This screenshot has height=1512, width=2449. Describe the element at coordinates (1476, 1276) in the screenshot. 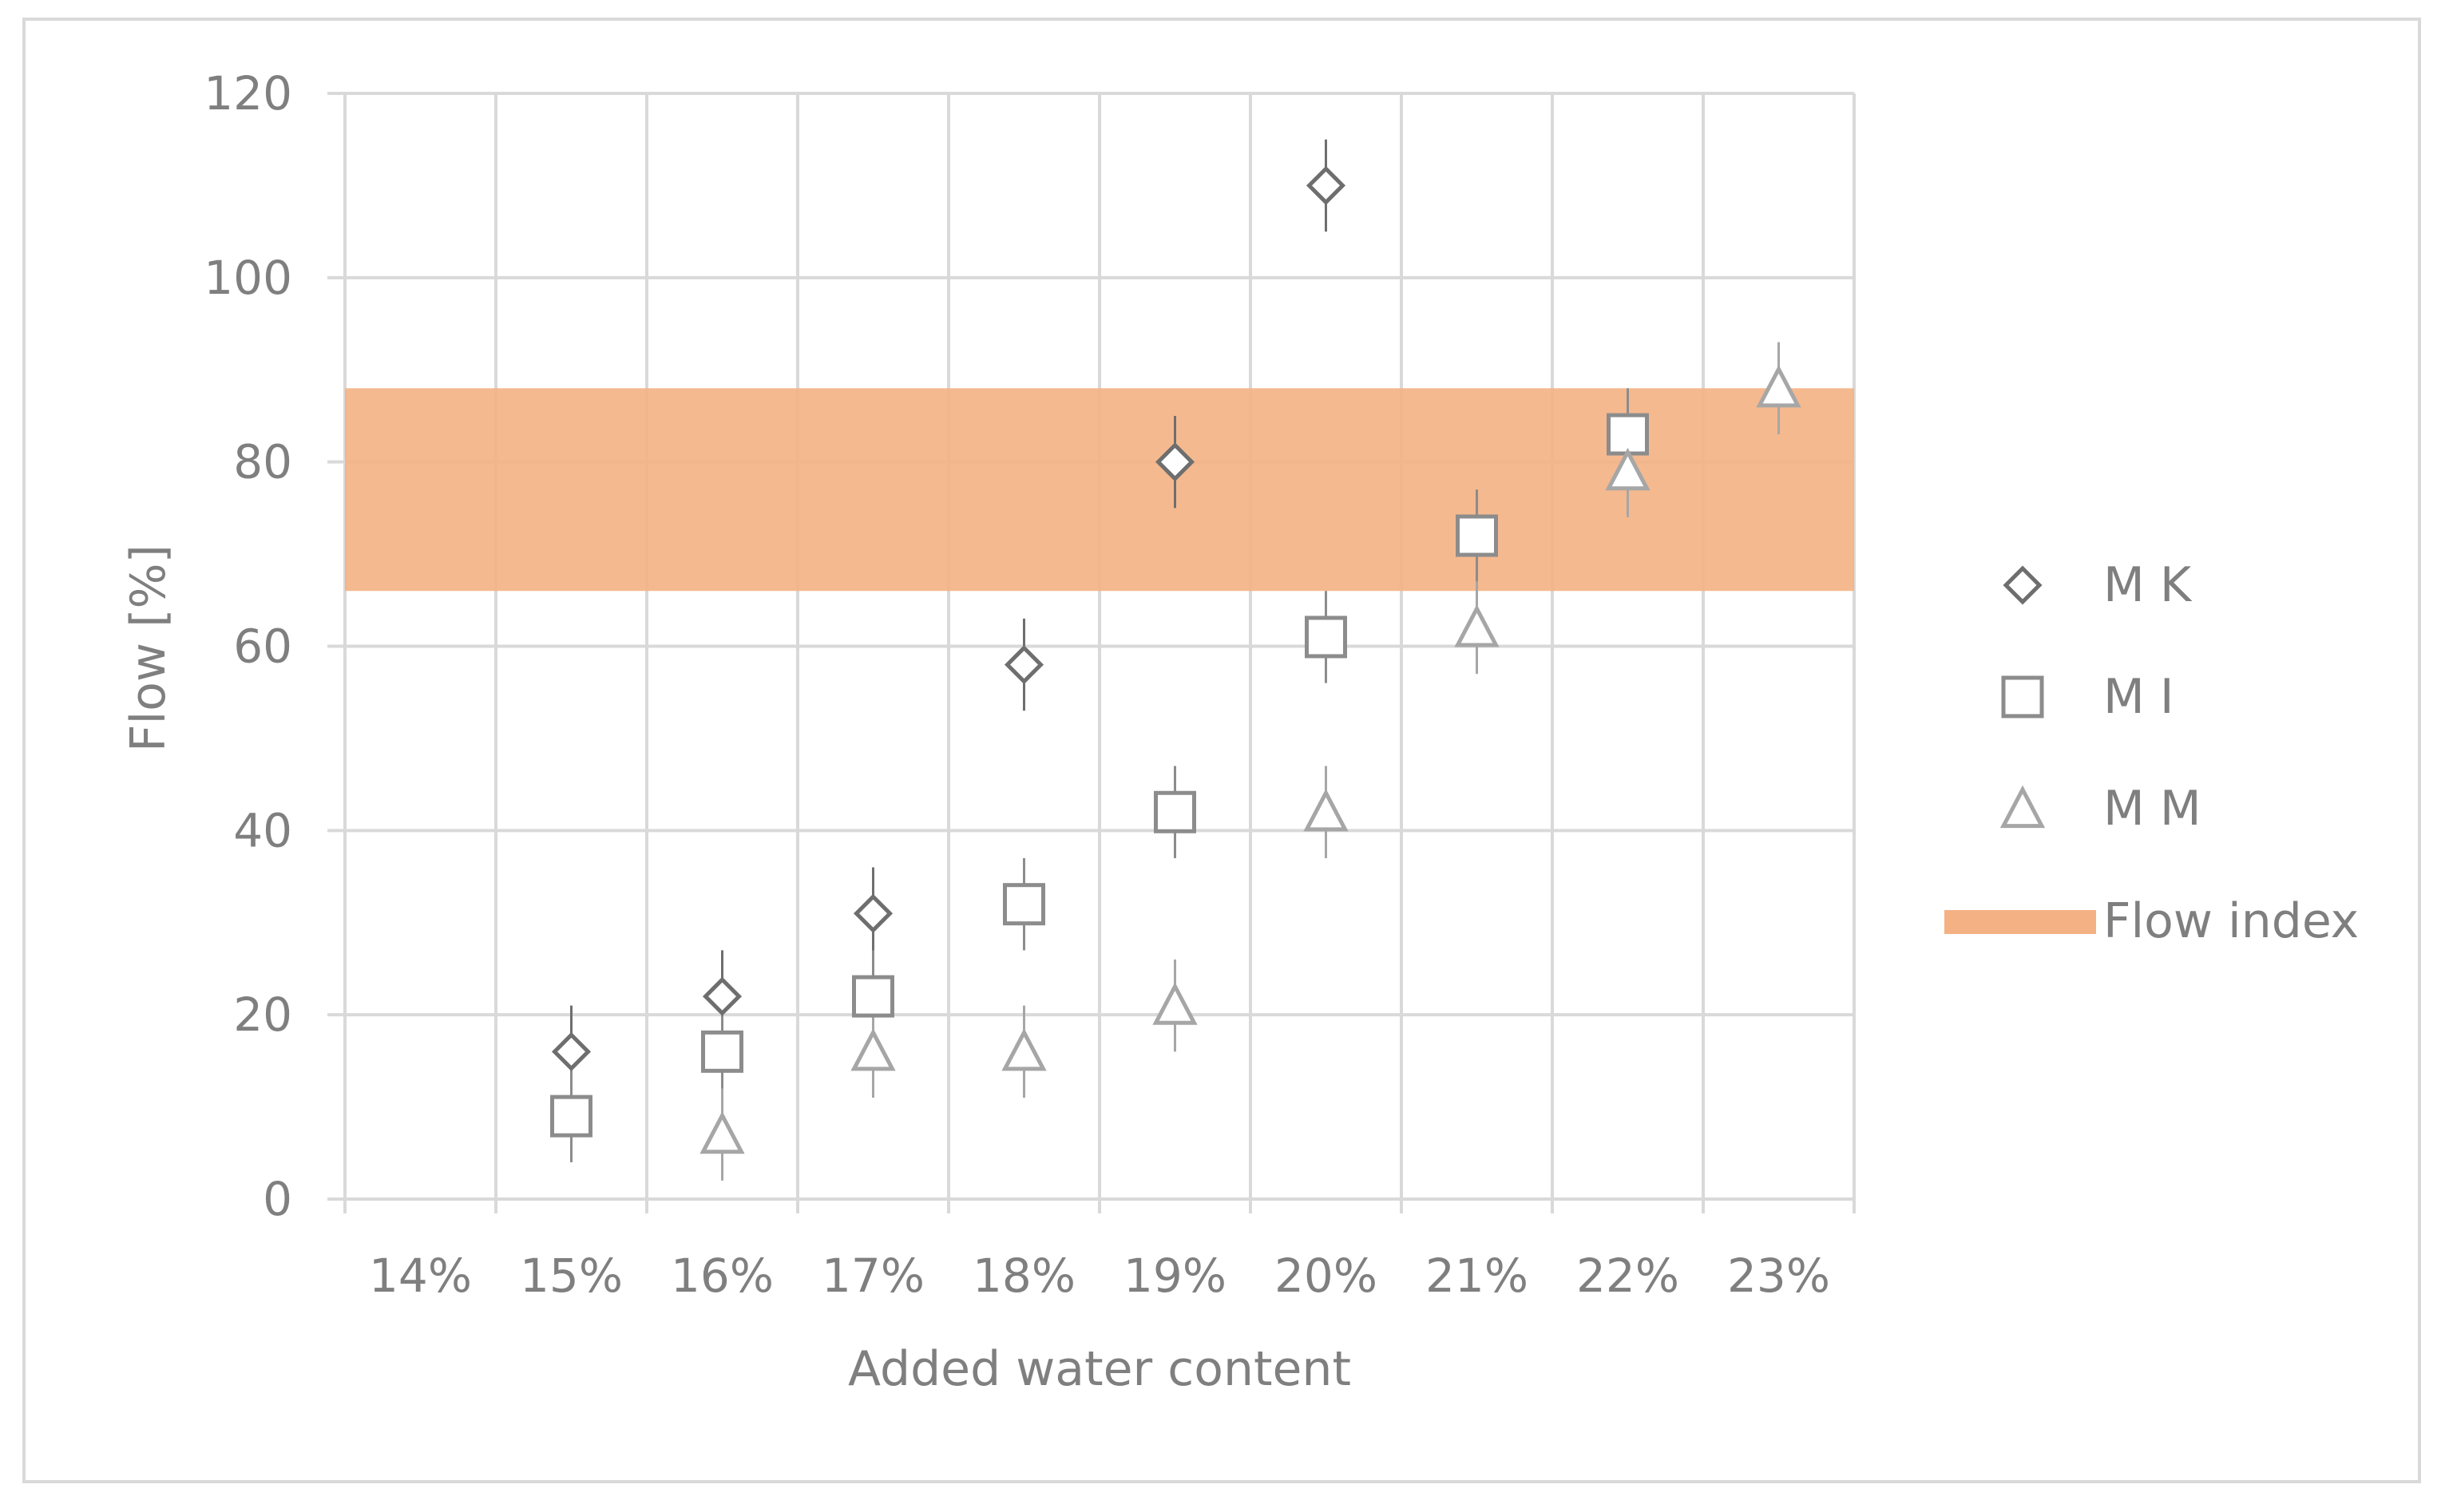

I see `x-tick-label: 21%` at that location.